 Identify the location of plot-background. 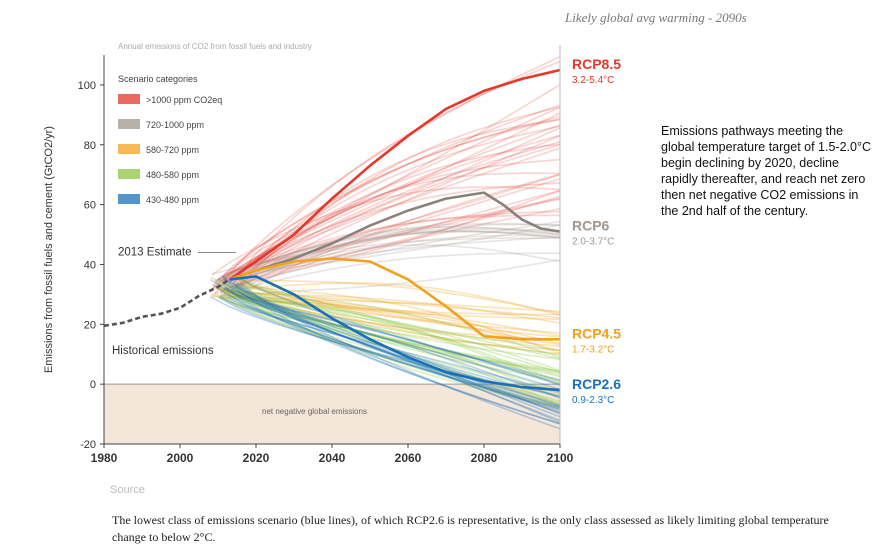
(332, 413).